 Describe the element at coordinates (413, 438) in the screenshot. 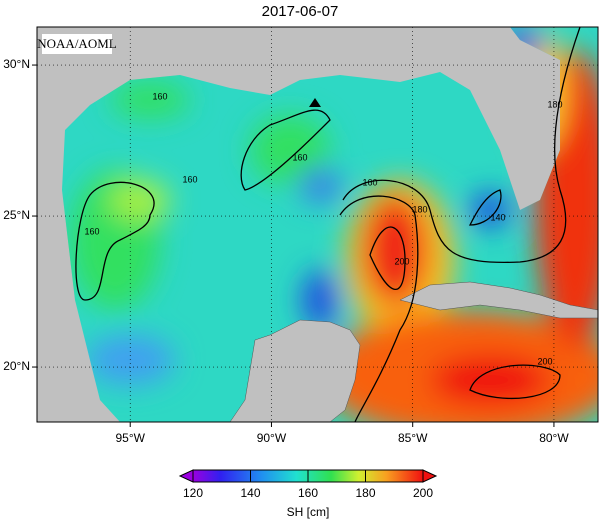

I see `x-tick-label: 85°W` at that location.